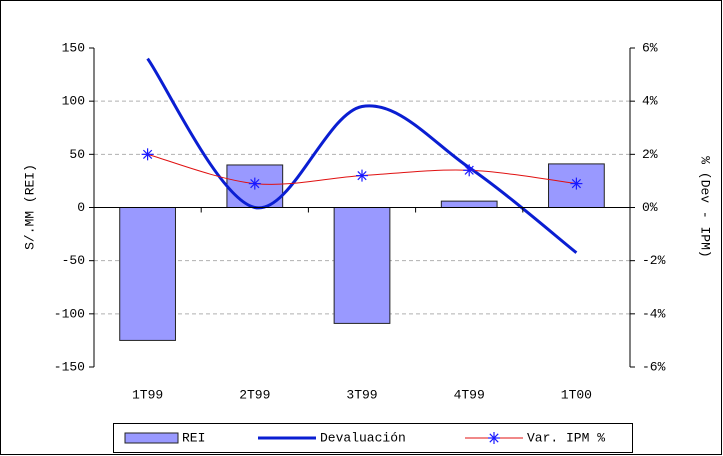  Describe the element at coordinates (69, 313) in the screenshot. I see `y-tick-label: -100` at that location.